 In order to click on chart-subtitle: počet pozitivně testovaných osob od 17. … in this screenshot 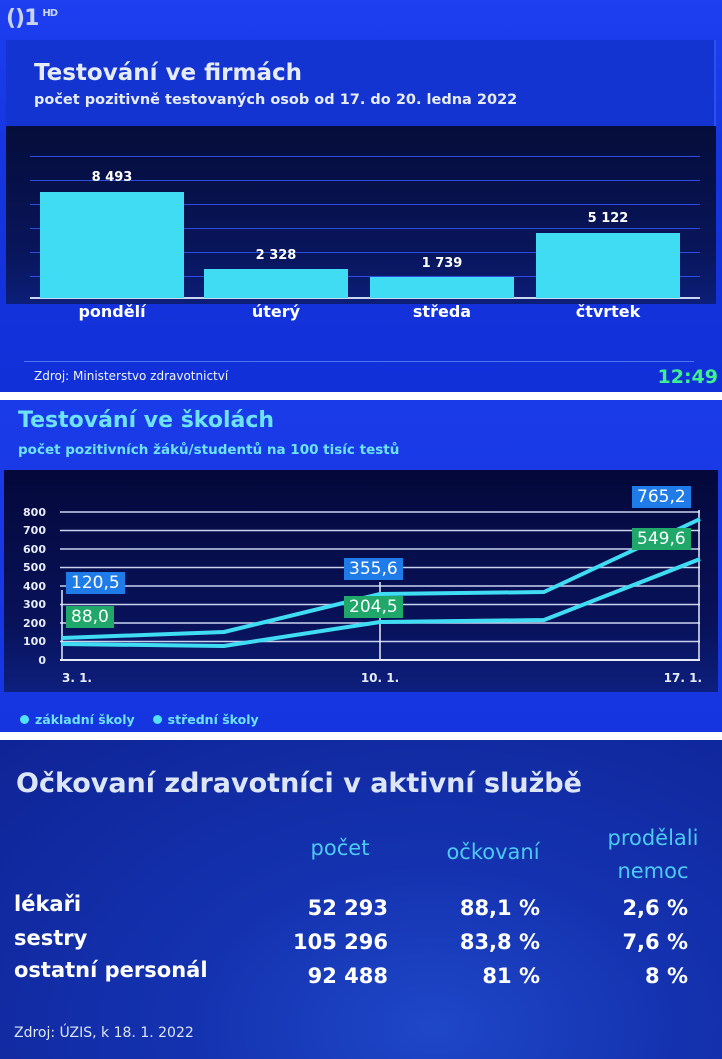, I will do `click(276, 100)`.